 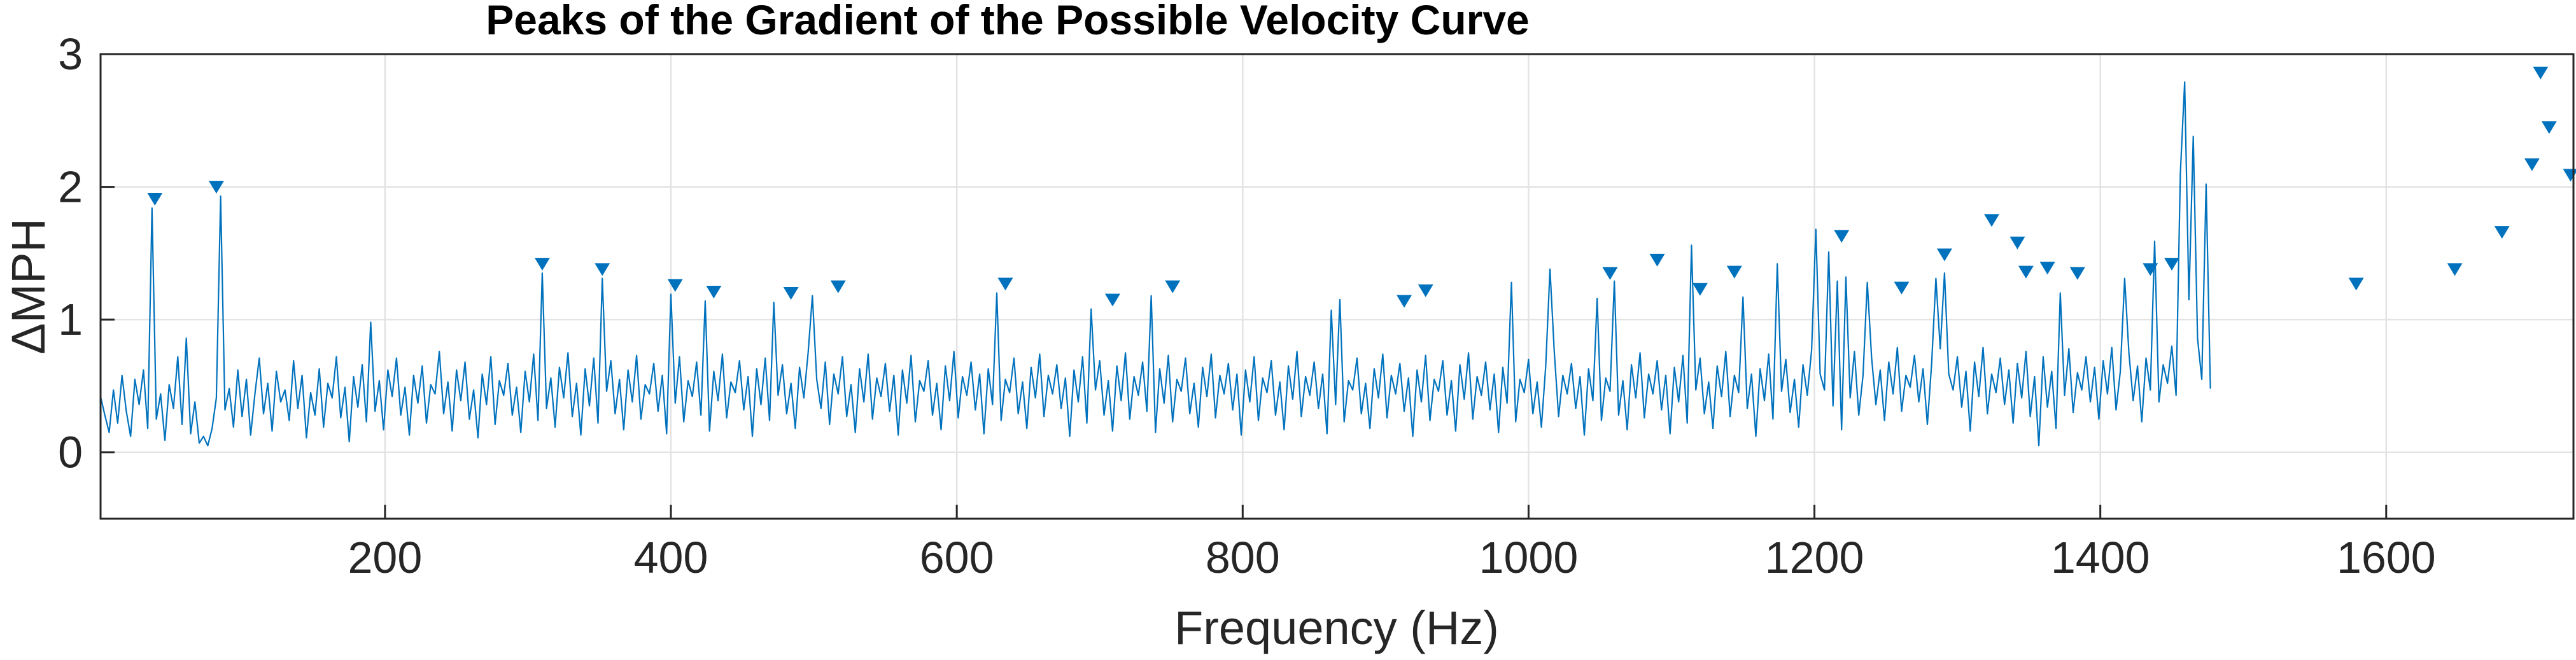 What do you see at coordinates (2101, 558) in the screenshot?
I see `x-tick-label: 1400` at bounding box center [2101, 558].